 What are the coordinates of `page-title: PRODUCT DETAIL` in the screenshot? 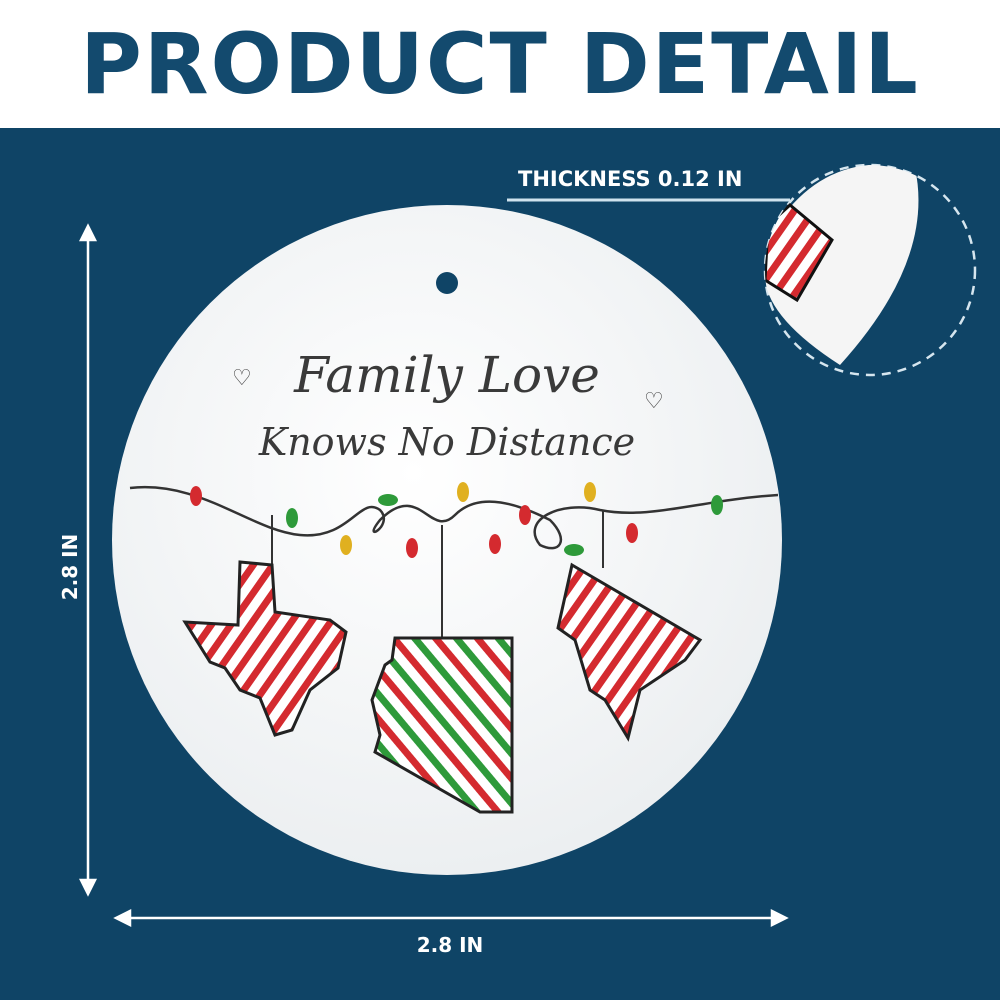 It's located at (500, 64).